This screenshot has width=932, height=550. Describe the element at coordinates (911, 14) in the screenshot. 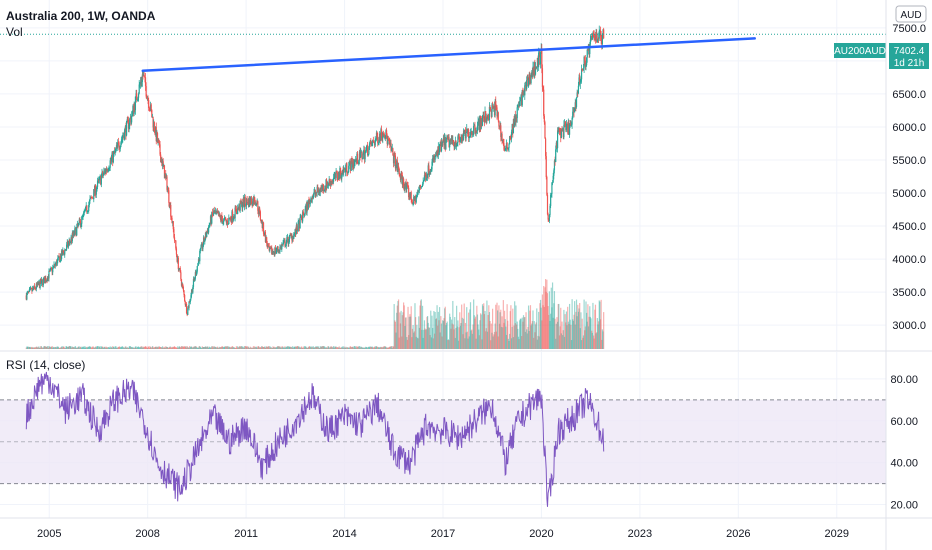

I see `currency-badge: AUD` at that location.